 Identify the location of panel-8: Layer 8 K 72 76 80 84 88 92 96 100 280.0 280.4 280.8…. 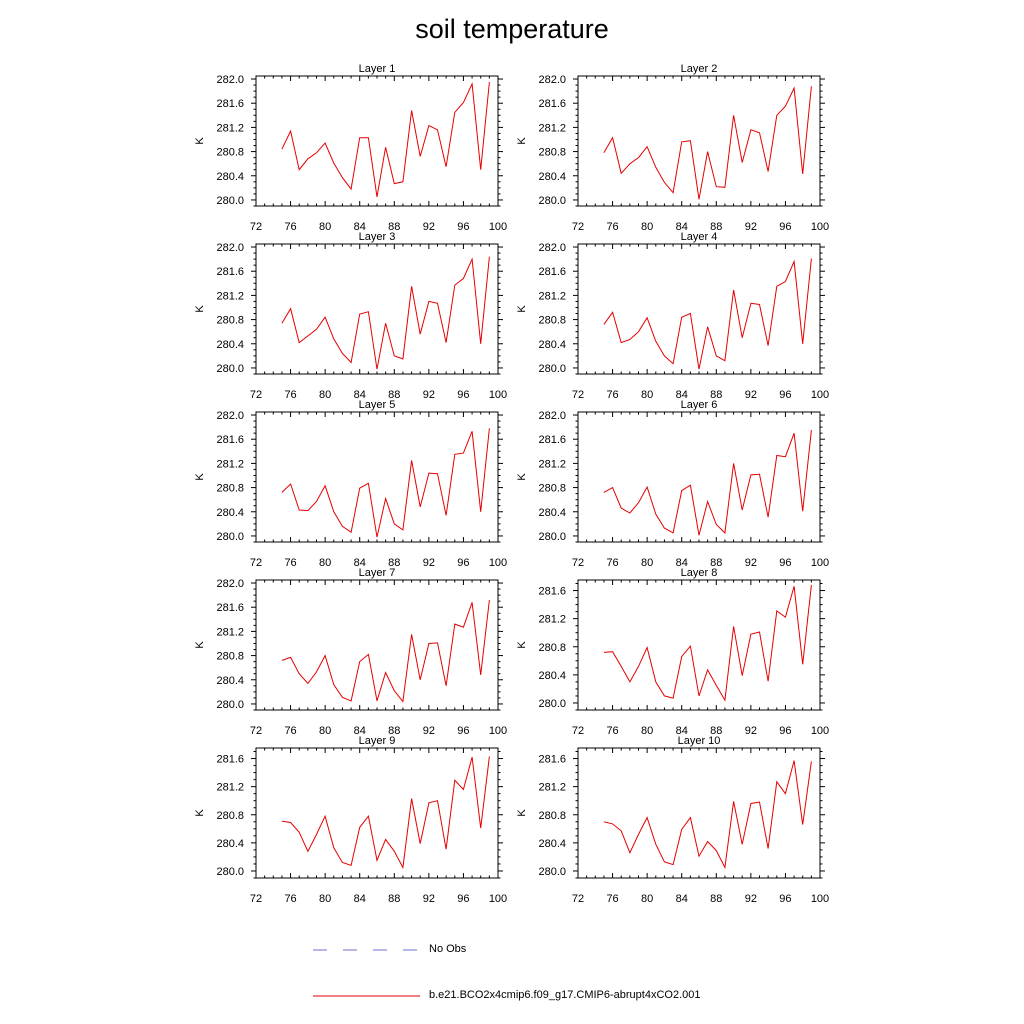
(672, 652).